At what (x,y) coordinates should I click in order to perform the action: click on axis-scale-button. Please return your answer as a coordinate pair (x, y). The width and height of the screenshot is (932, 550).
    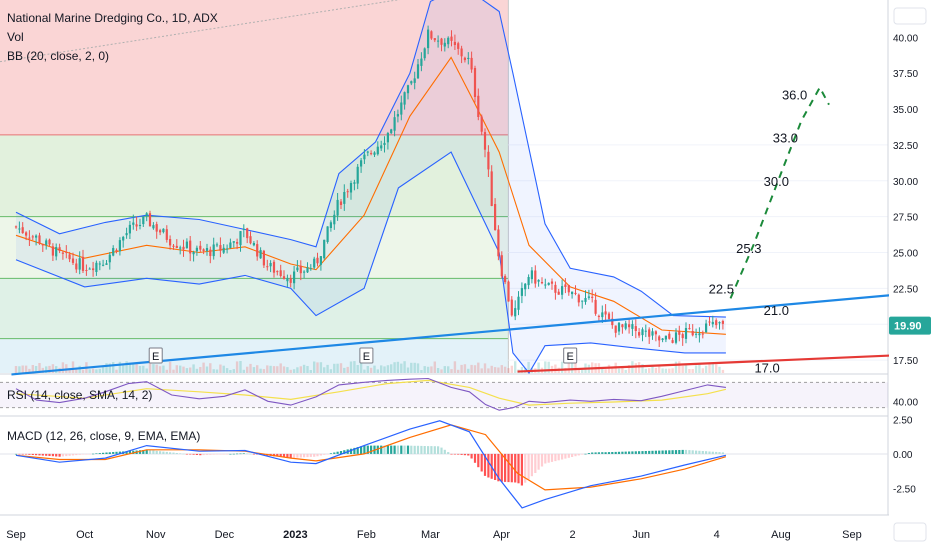
    Looking at the image, I should click on (910, 532).